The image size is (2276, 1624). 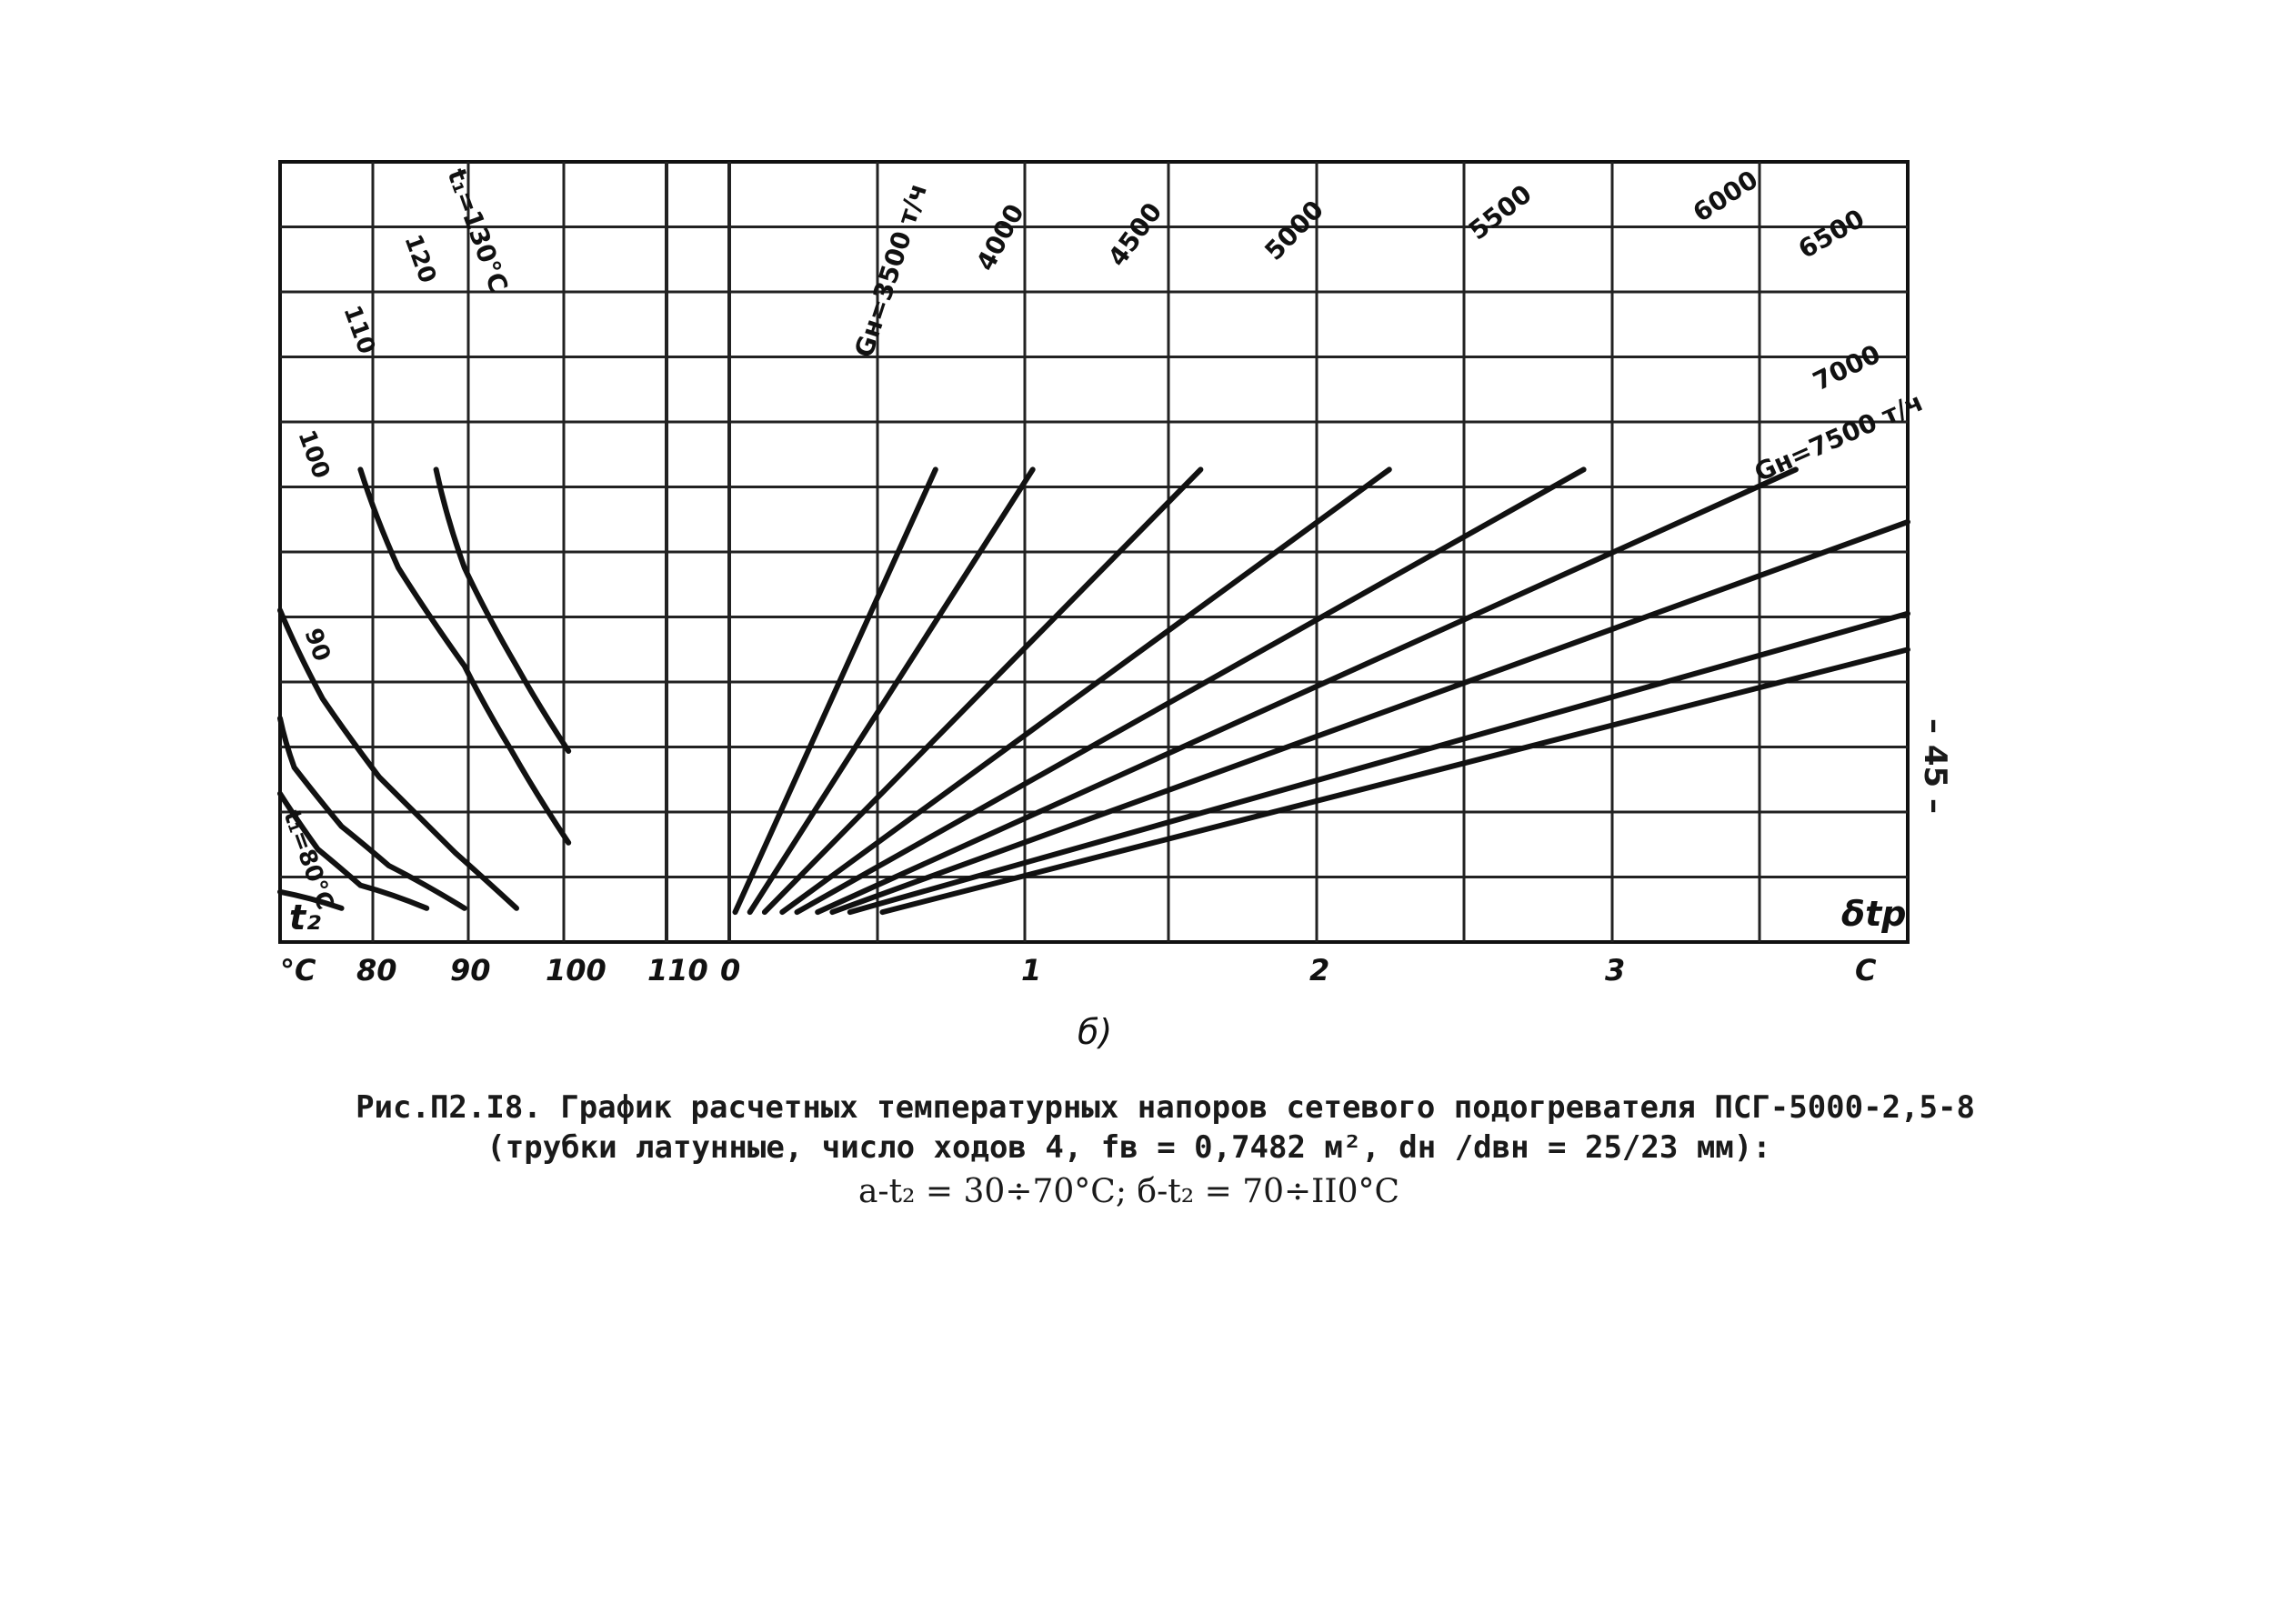 What do you see at coordinates (1128, 1191) in the screenshot?
I see `caption-line-3: а-t₂ = 30÷70°С; б-t₂ = 70÷II0°С` at bounding box center [1128, 1191].